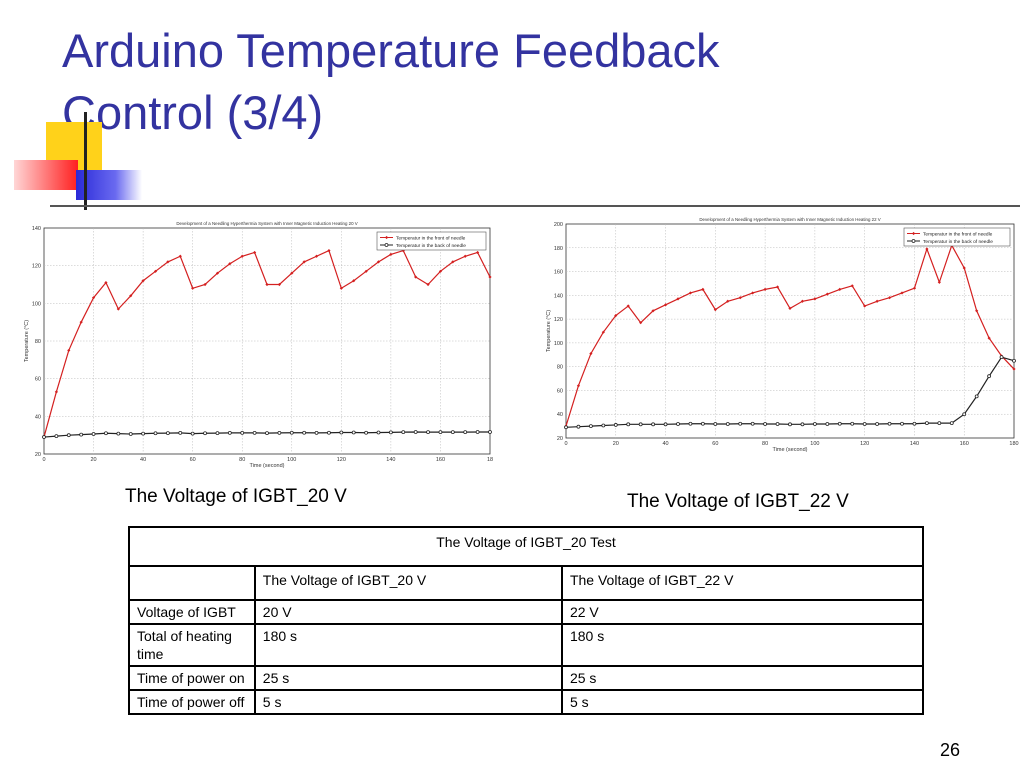 The height and width of the screenshot is (768, 1024). Describe the element at coordinates (558, 225) in the screenshot. I see `y-tick-label: 200` at that location.